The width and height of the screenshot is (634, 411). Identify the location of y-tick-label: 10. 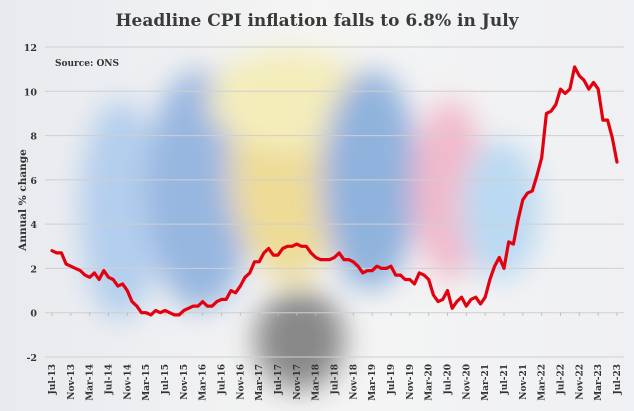
(31, 92).